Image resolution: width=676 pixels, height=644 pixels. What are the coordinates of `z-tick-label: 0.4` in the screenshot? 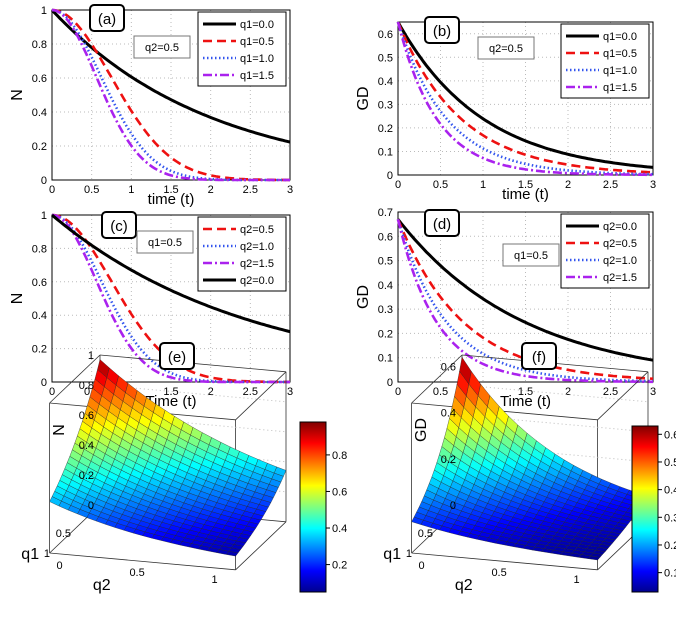 It's located at (448, 414).